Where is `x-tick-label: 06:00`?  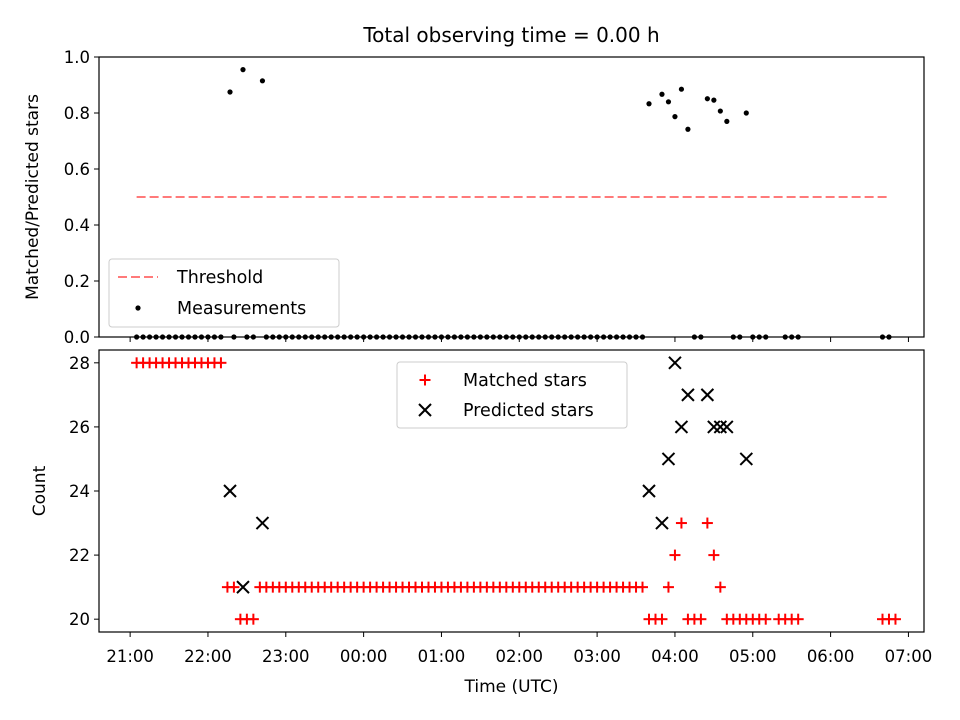 x-tick-label: 06:00 is located at coordinates (831, 656).